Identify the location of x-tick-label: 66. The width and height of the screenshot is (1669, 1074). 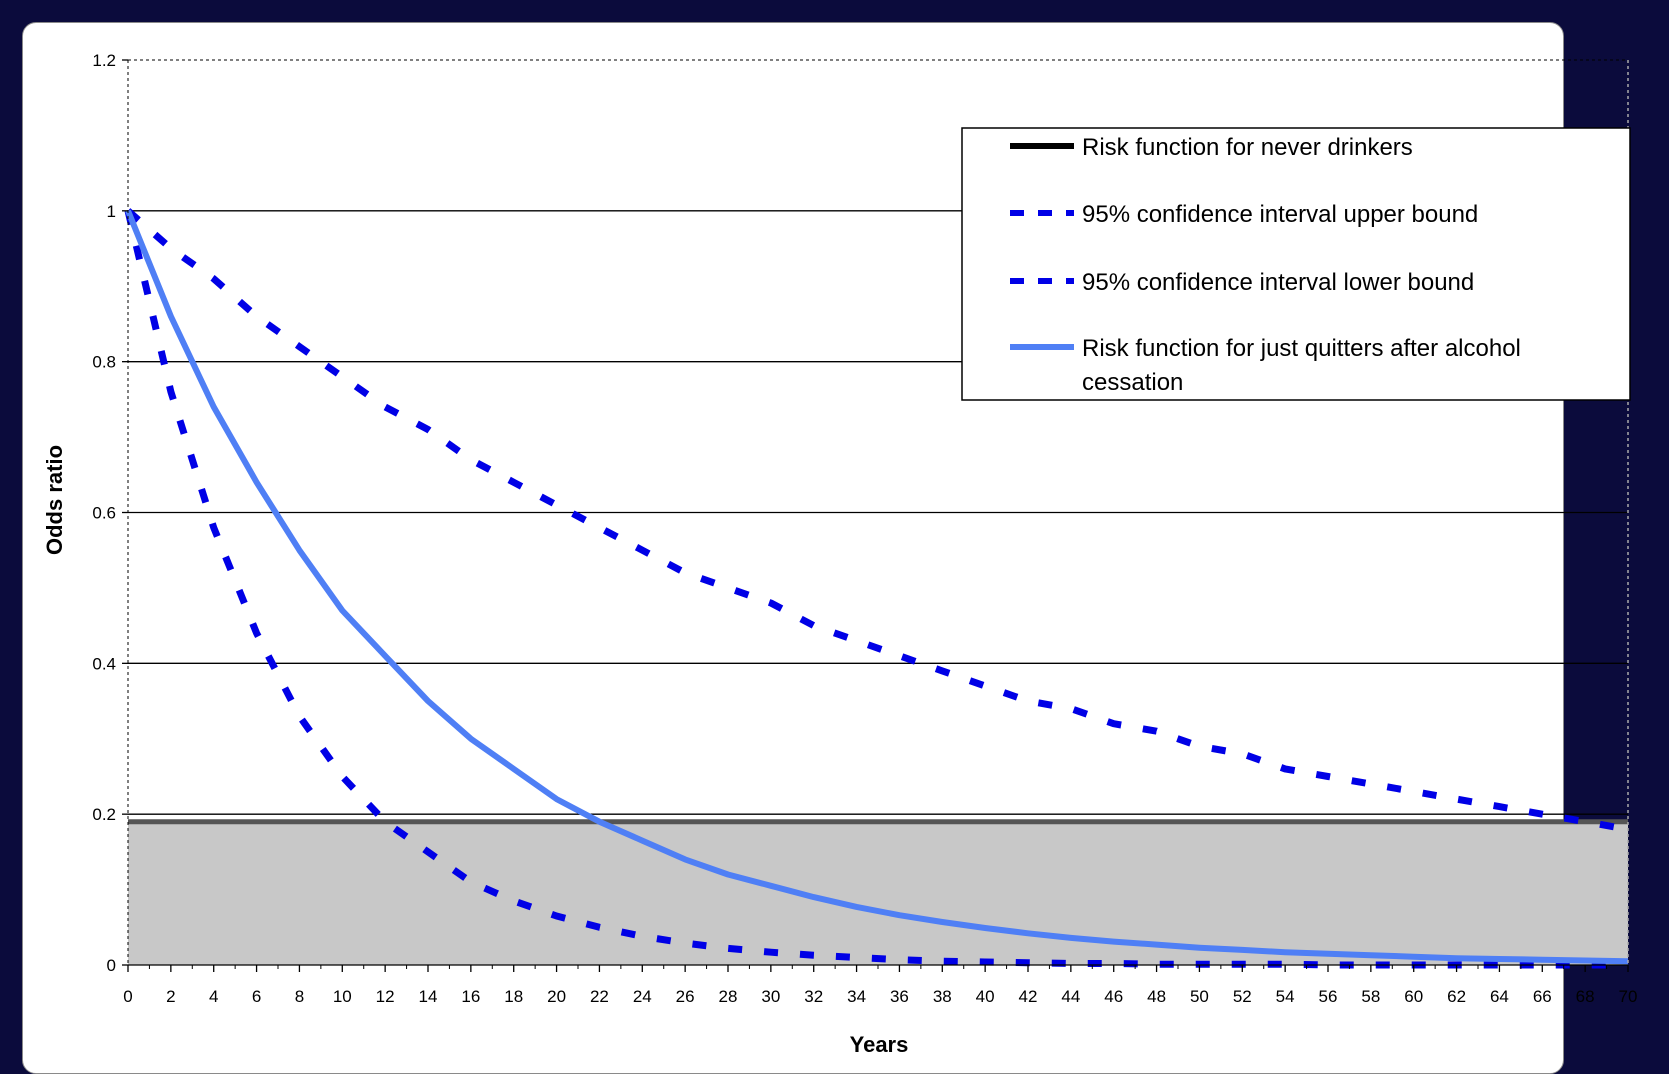
(1542, 996).